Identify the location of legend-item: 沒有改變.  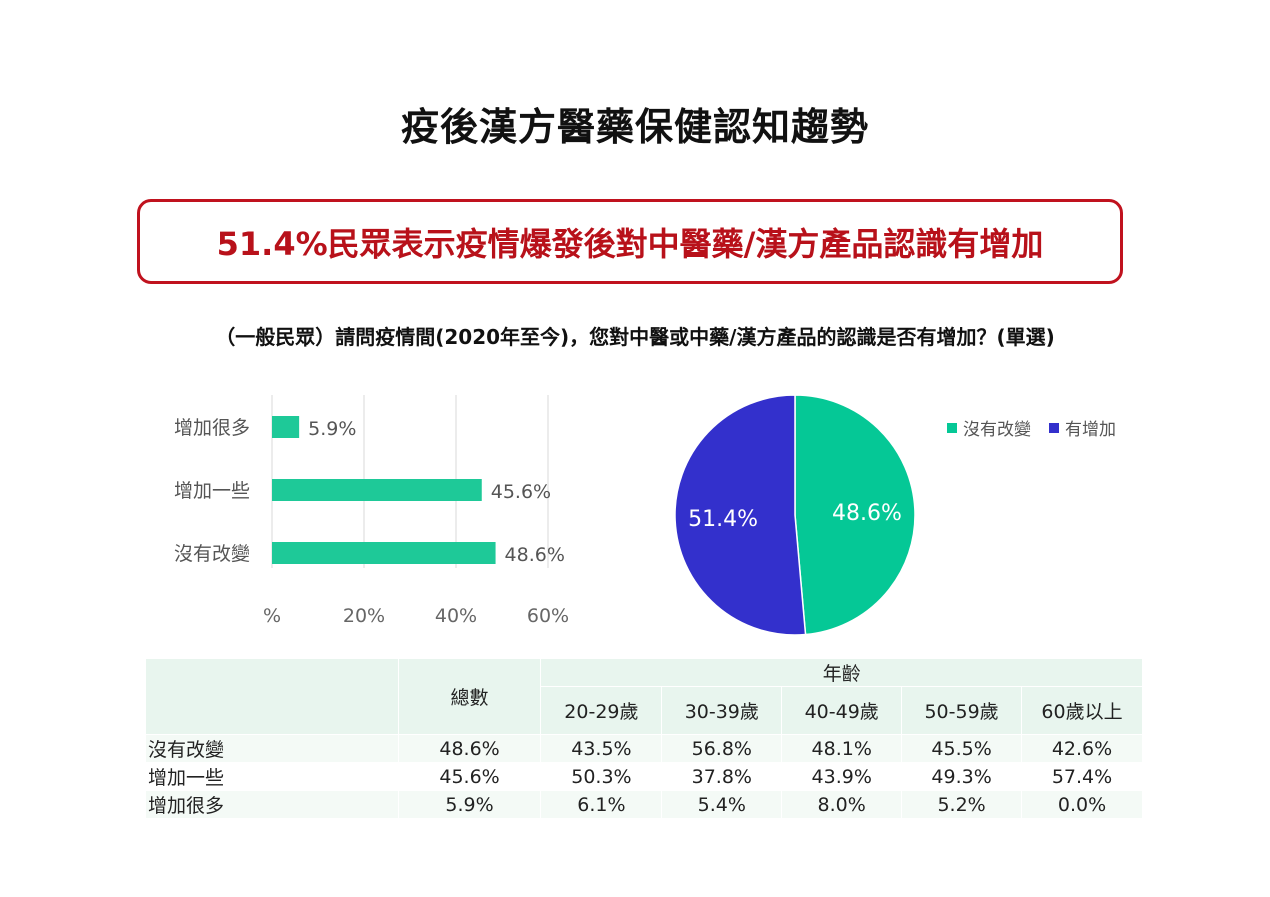
(989, 427).